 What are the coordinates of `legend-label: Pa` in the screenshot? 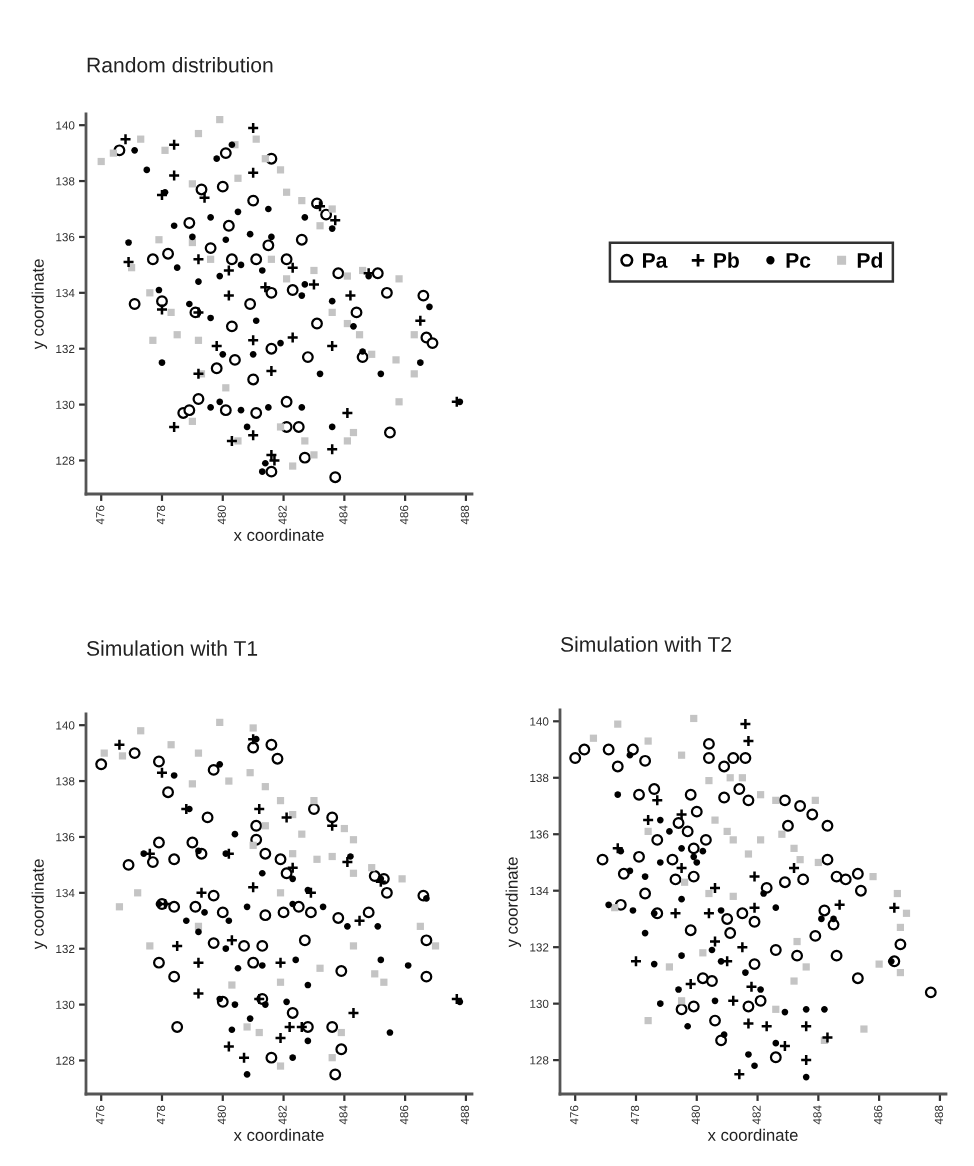 It's located at (655, 260).